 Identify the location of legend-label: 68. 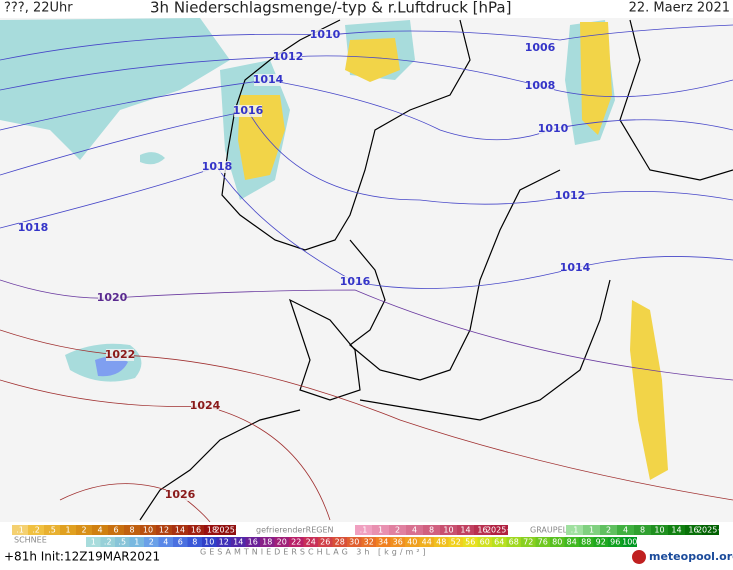
(514, 542).